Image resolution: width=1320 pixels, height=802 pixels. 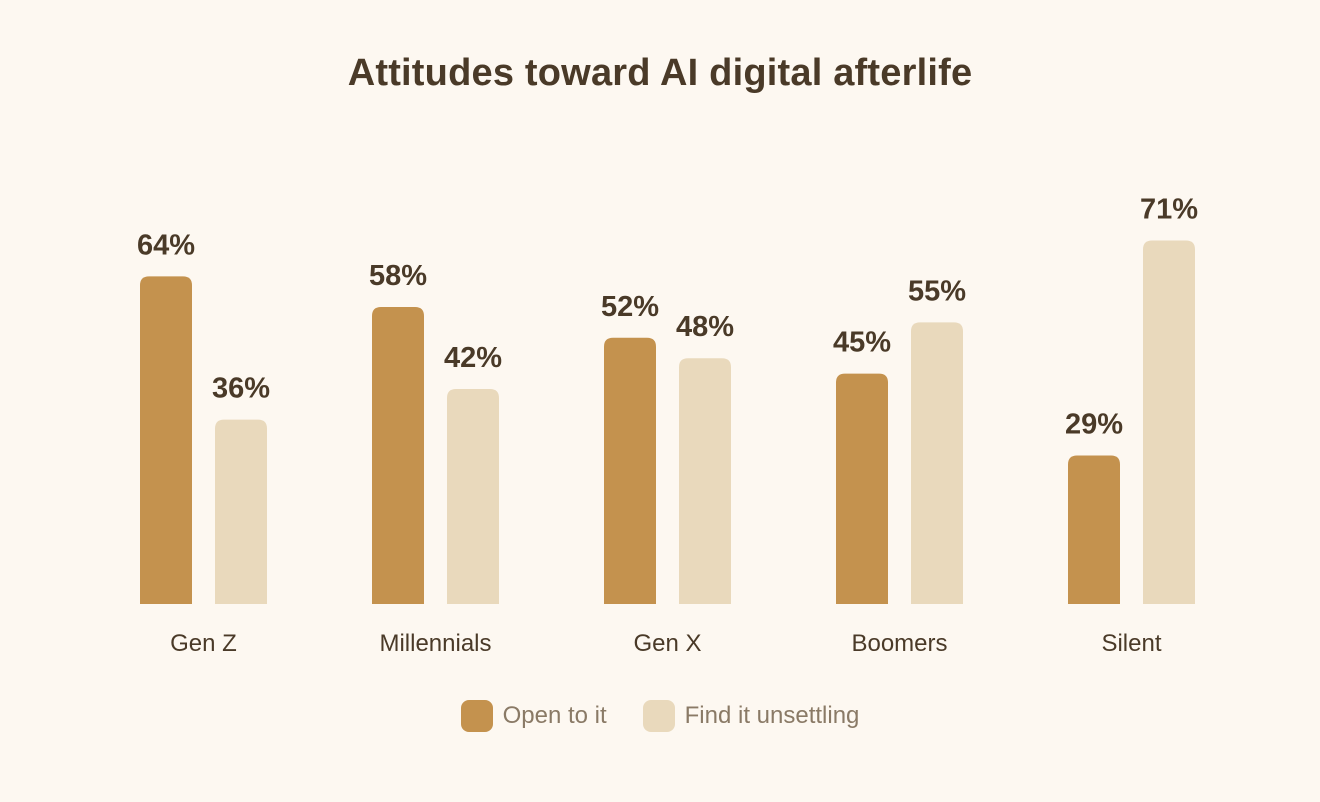 I want to click on category-label: Boomers, so click(x=899, y=643).